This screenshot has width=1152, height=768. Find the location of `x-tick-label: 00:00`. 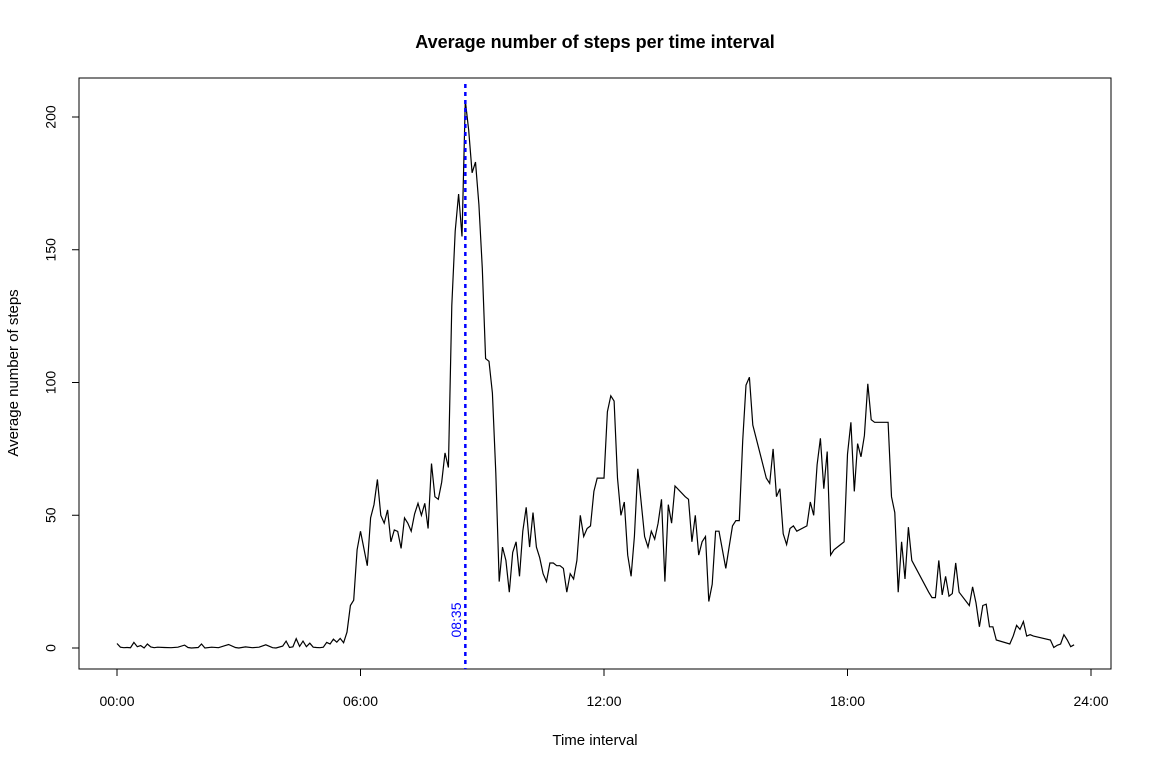

x-tick-label: 00:00 is located at coordinates (116, 701).